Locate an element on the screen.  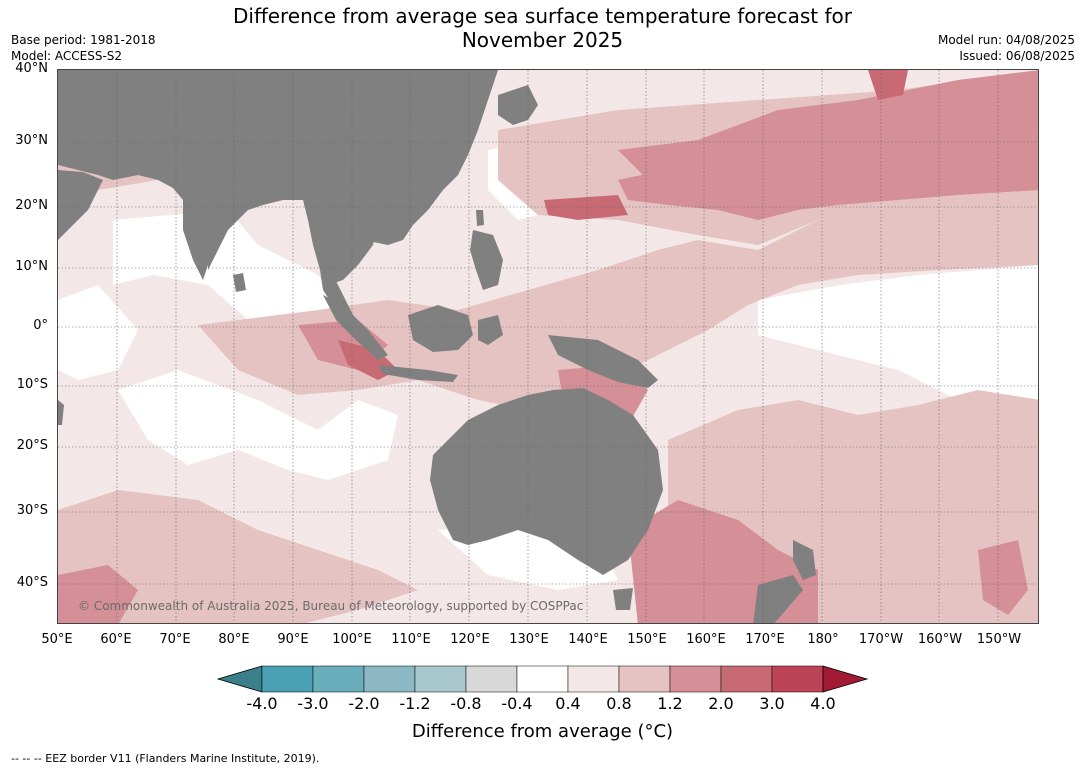
land-philippines is located at coordinates (486, 260).